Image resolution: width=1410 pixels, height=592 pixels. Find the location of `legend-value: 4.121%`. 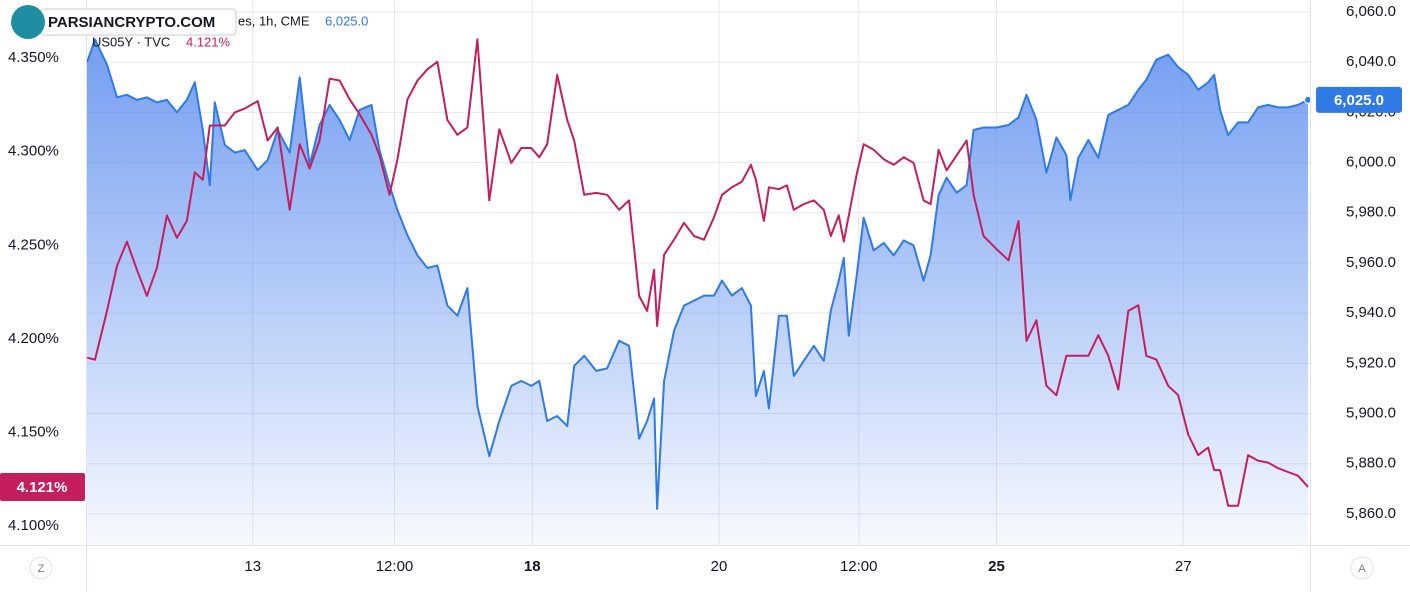

legend-value: 4.121% is located at coordinates (208, 41).